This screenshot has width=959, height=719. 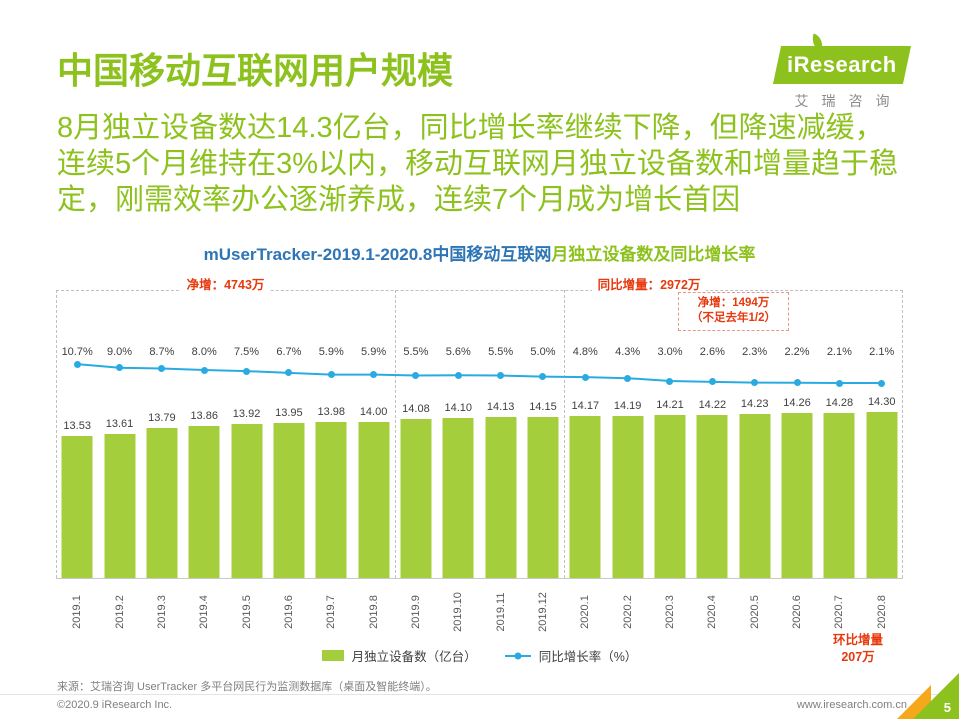 What do you see at coordinates (332, 655) in the screenshot?
I see `bar-legend-swatch` at bounding box center [332, 655].